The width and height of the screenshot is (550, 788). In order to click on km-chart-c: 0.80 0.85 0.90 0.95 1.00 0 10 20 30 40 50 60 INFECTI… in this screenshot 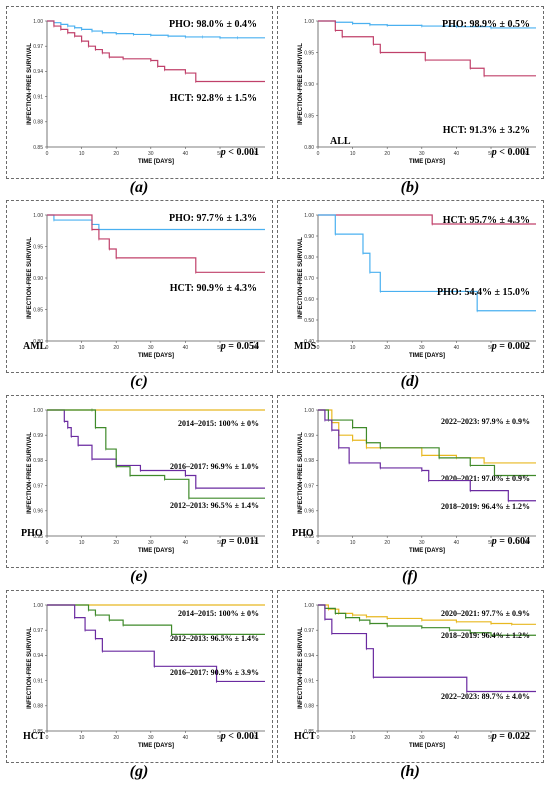, I will do `click(144, 286)`.